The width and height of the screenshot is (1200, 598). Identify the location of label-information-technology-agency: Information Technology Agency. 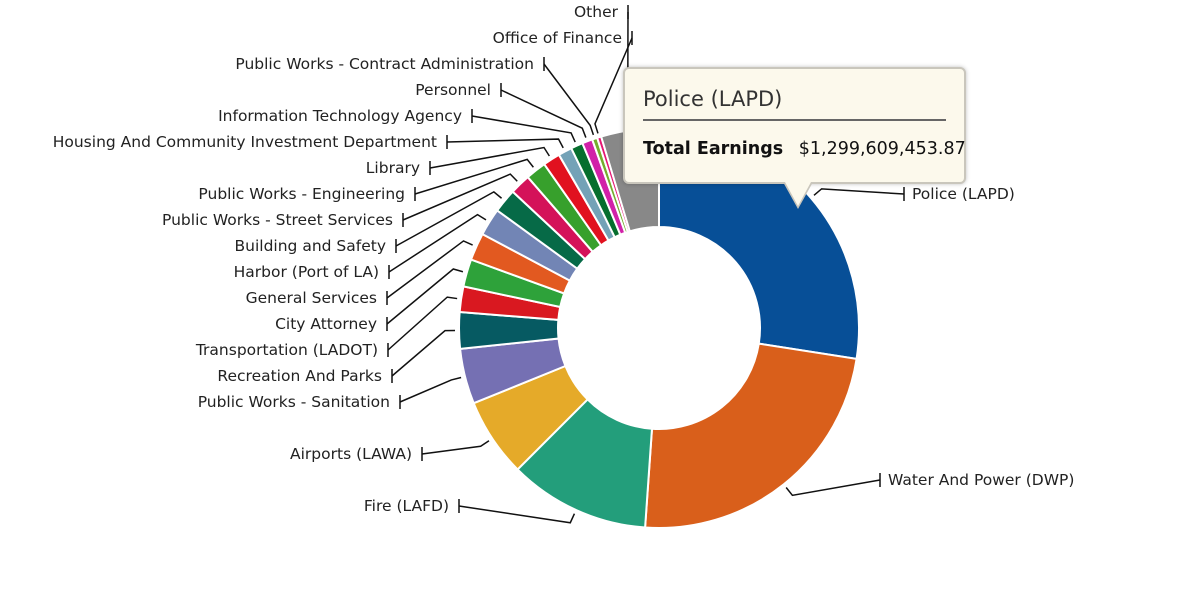
(340, 116).